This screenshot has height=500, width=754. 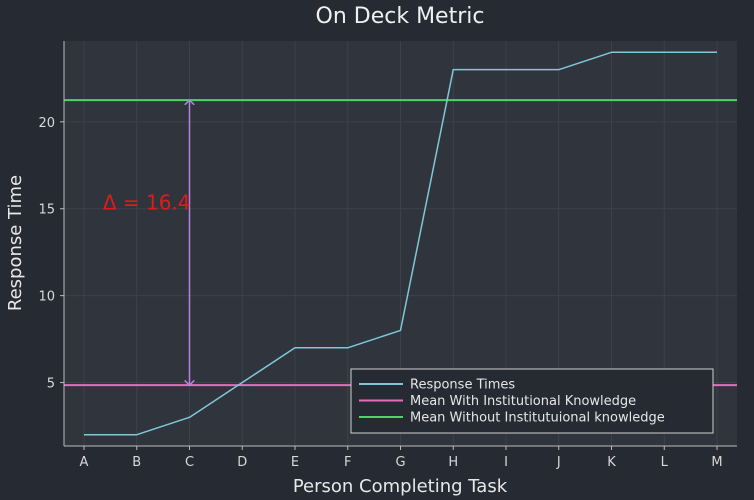 I want to click on legend-label: Mean With Institutional Knowledge, so click(x=523, y=401).